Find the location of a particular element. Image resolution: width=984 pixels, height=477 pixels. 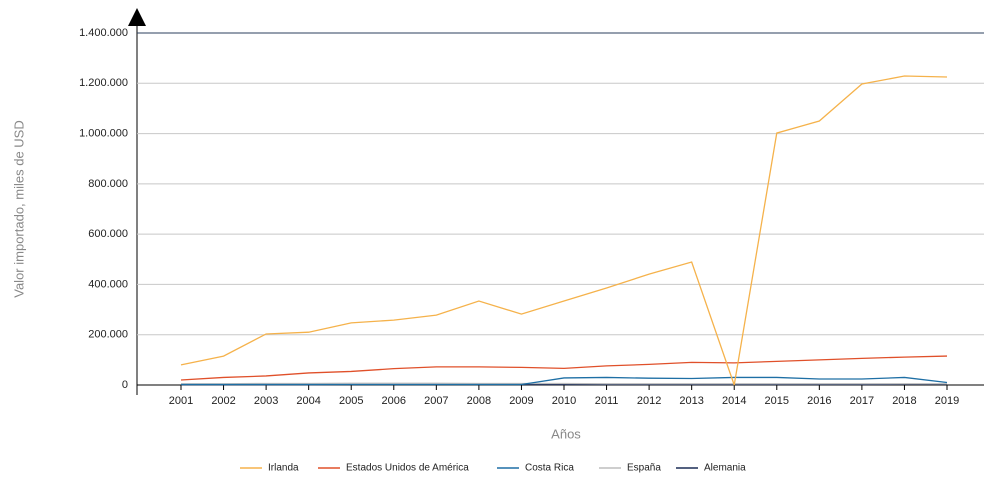

x-tick-label: 2014 is located at coordinates (734, 401).